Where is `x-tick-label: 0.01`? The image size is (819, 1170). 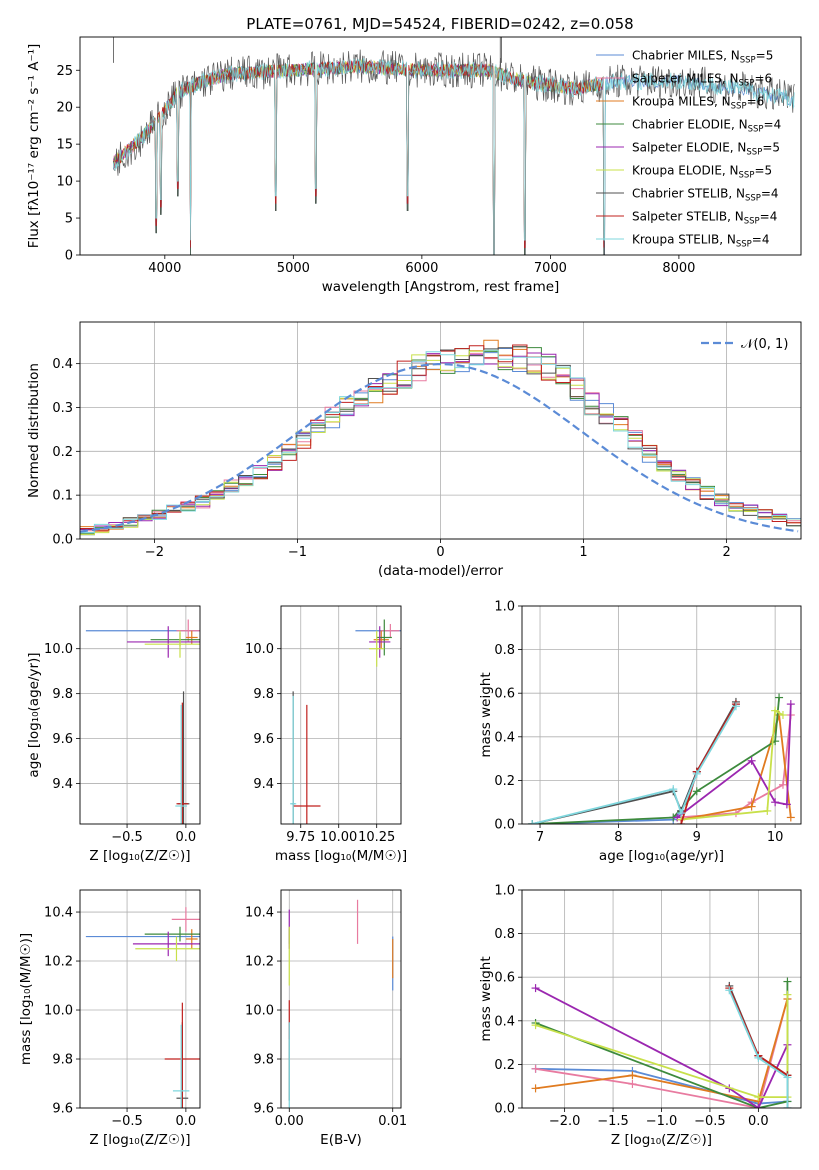
x-tick-label: 0.01 is located at coordinates (392, 1121).